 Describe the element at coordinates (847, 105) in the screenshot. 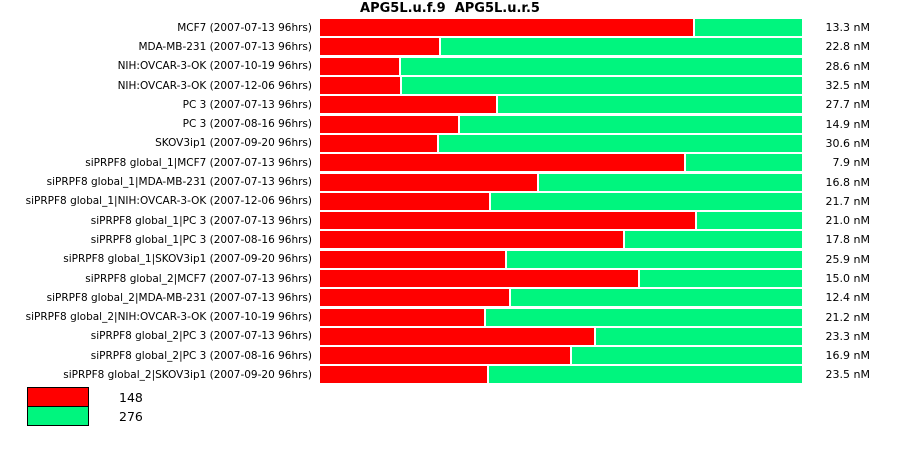

I see `row-value-nM: 27.7 nM` at that location.